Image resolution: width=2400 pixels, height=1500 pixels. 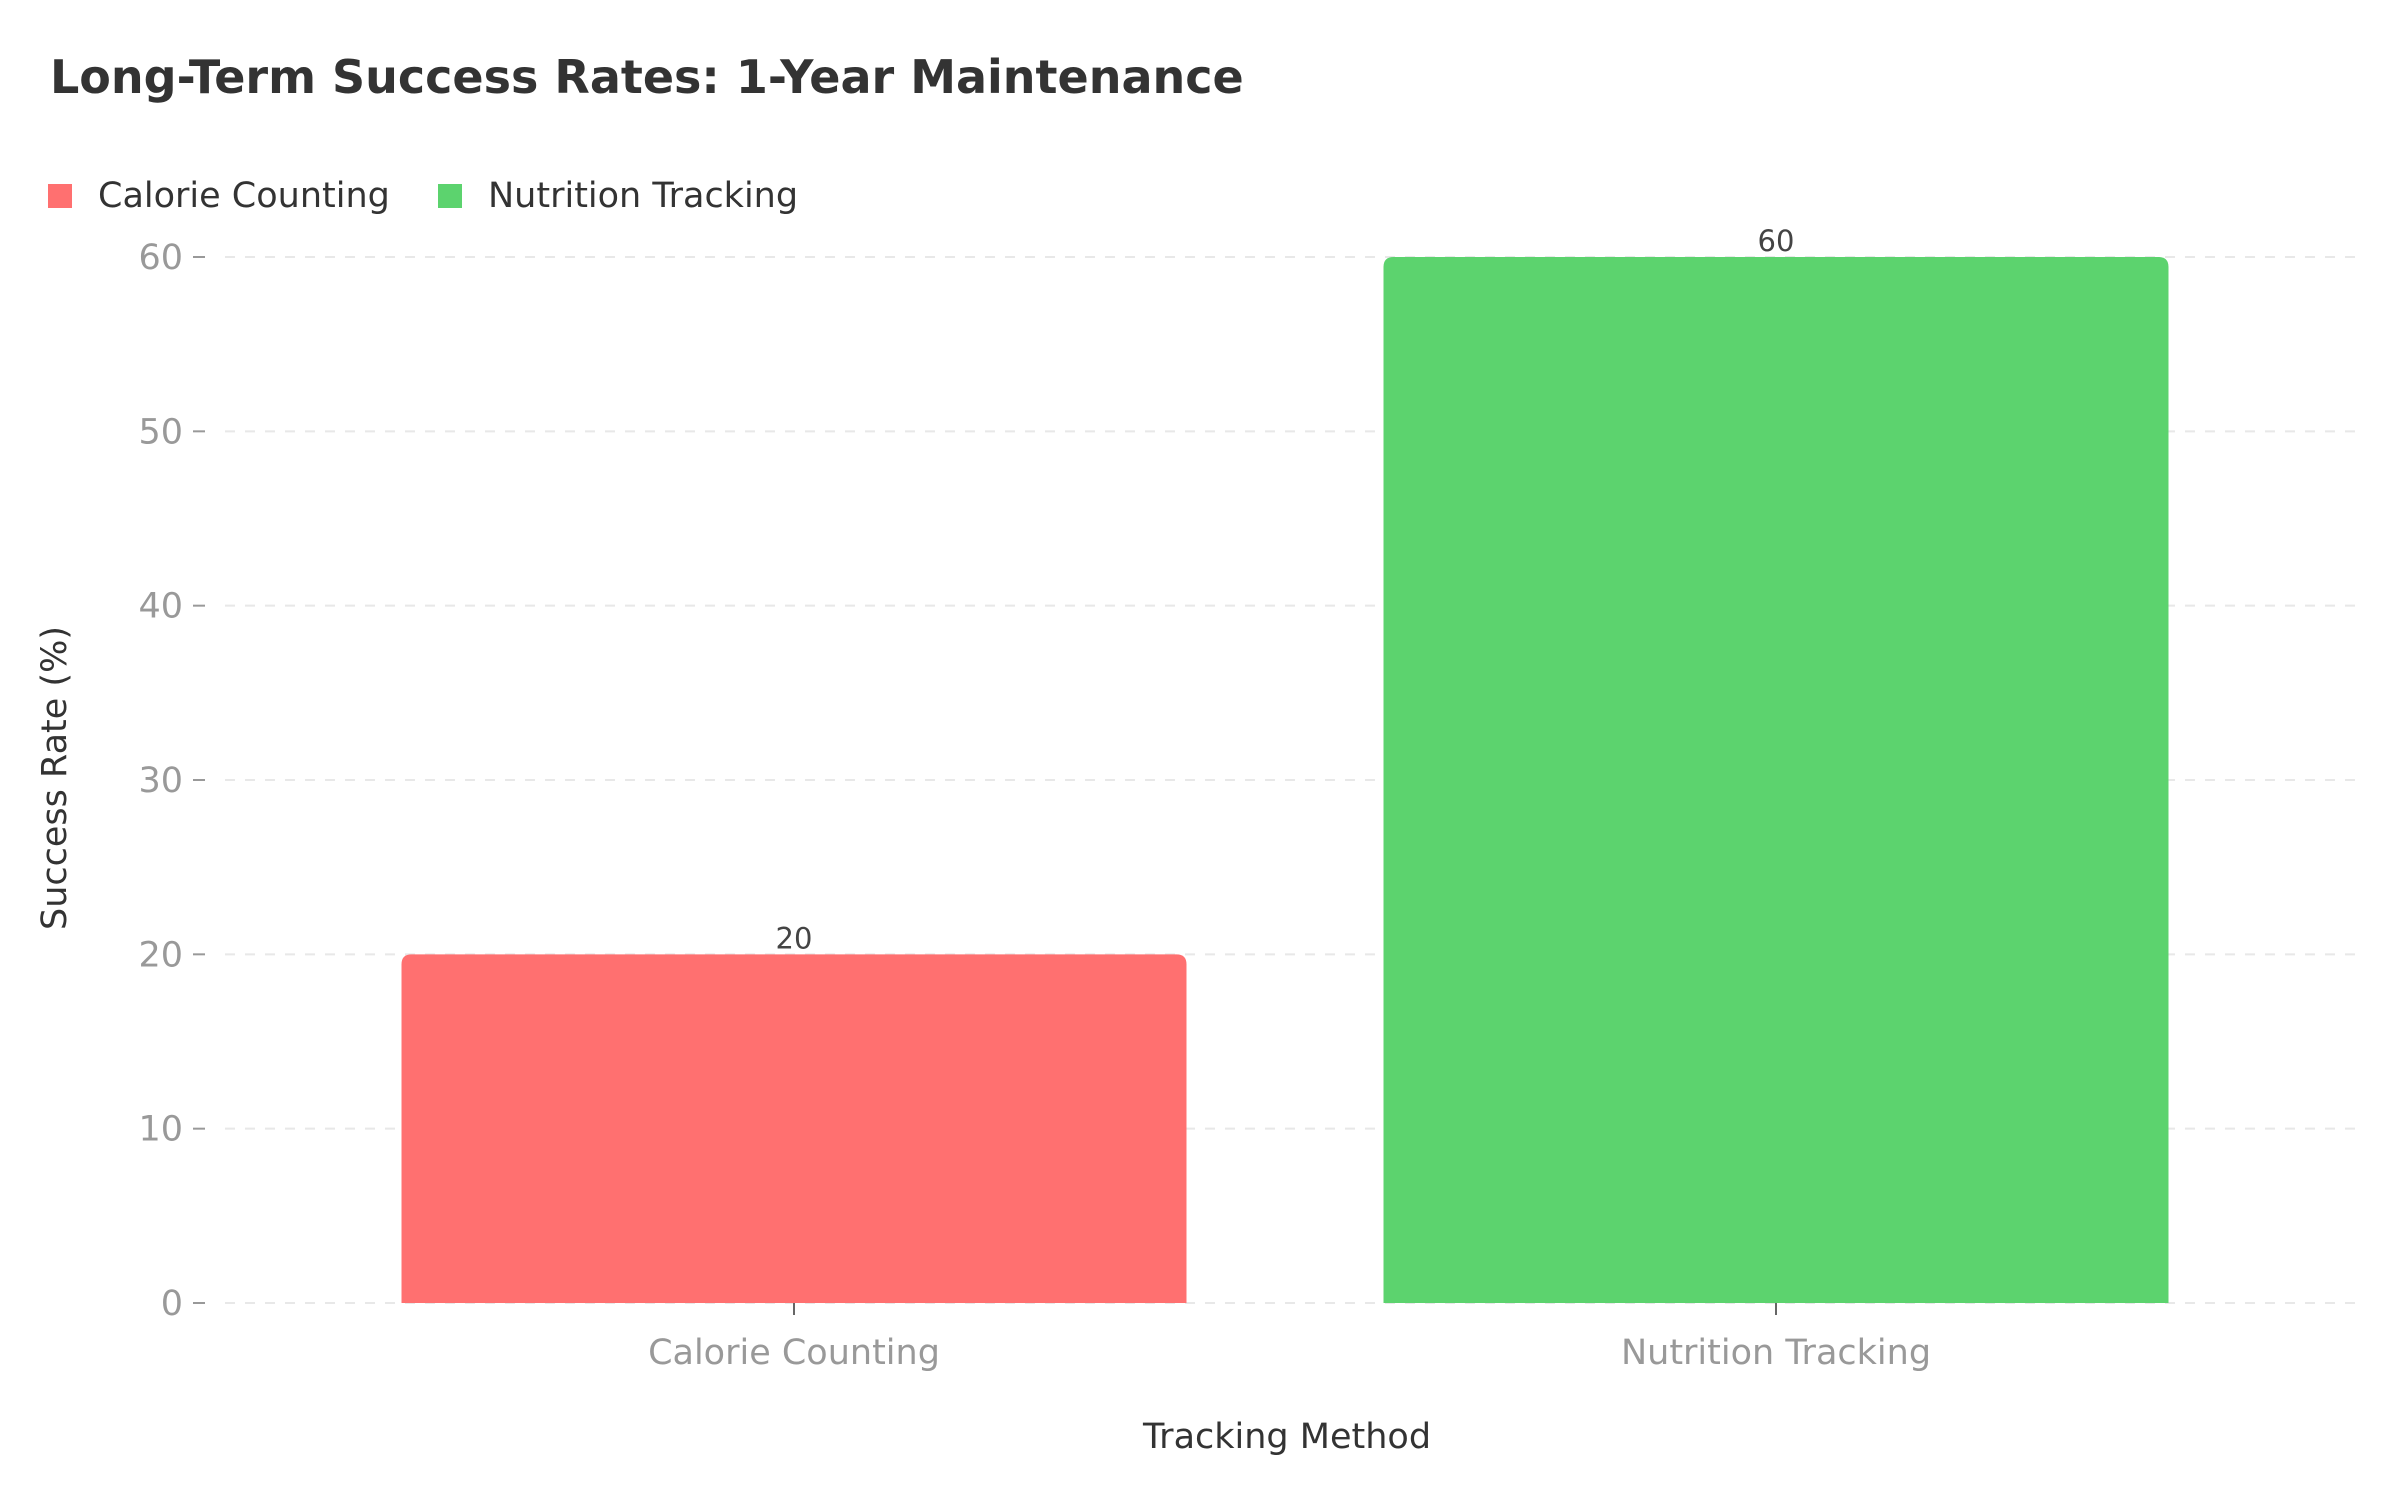 I want to click on legend-swatch-nutrition-tracking, so click(x=450, y=196).